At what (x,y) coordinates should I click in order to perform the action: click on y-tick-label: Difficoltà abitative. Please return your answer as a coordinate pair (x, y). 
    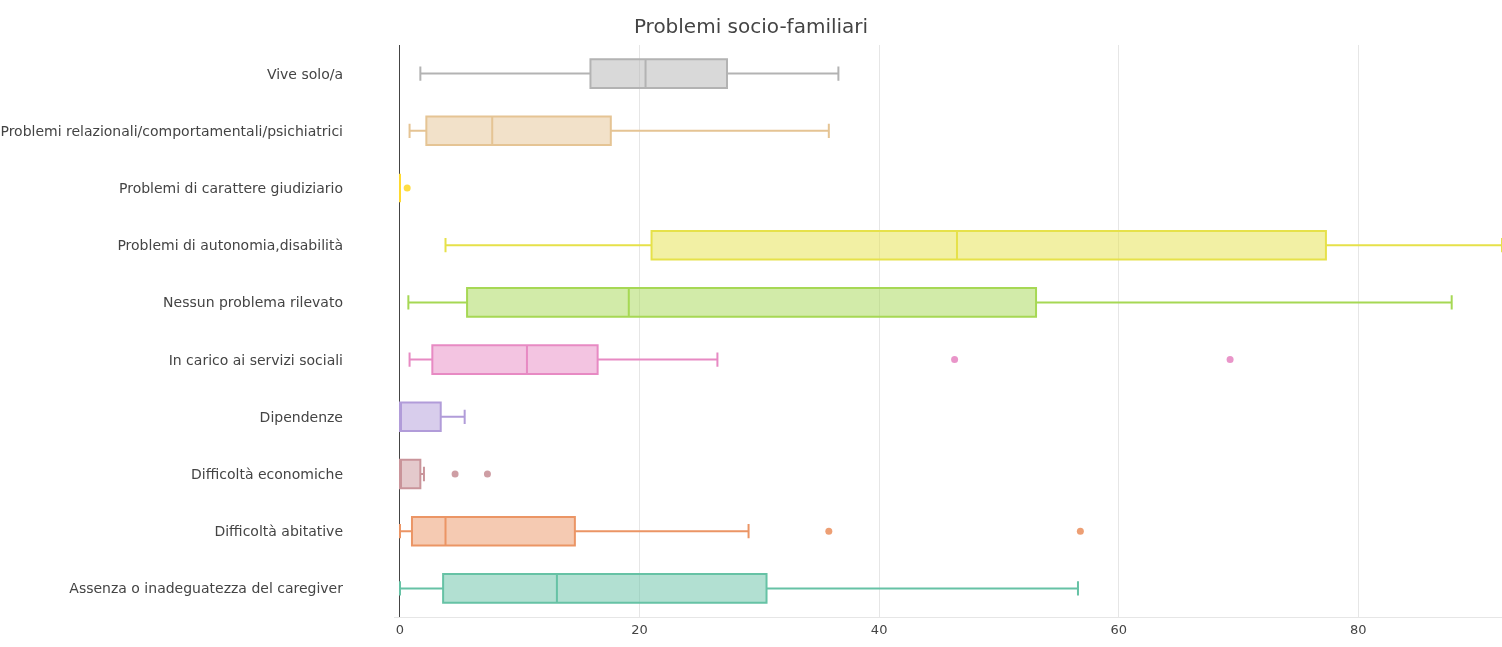
    Looking at the image, I should click on (278, 531).